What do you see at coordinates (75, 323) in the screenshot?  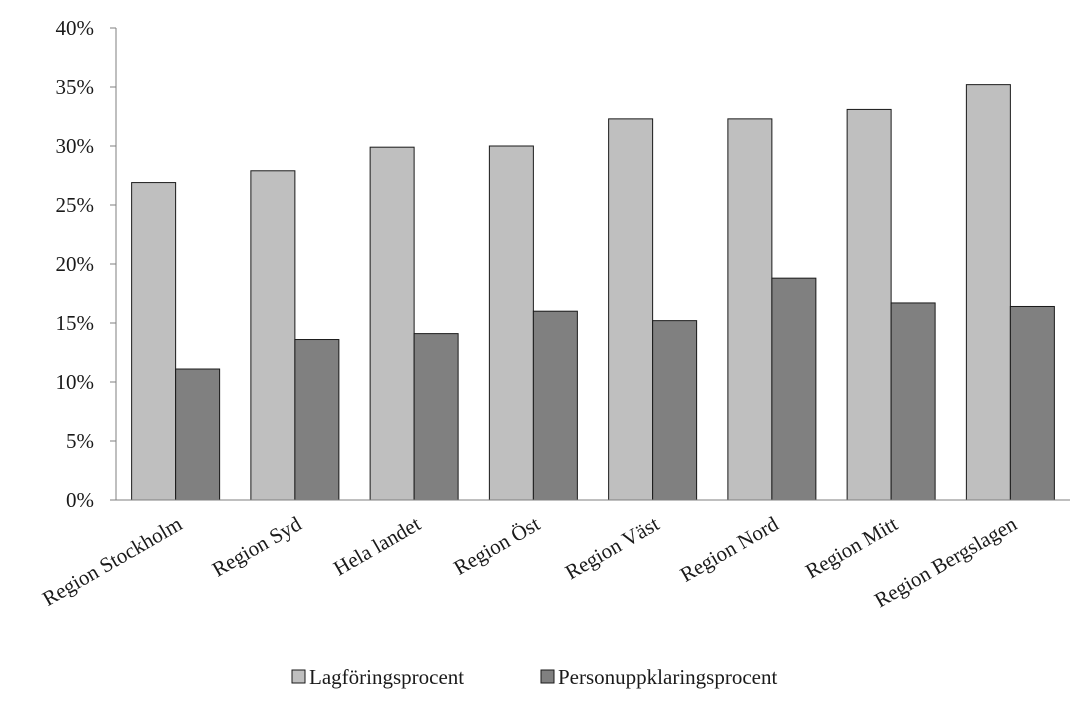 I see `y-tick-label: 15%` at bounding box center [75, 323].